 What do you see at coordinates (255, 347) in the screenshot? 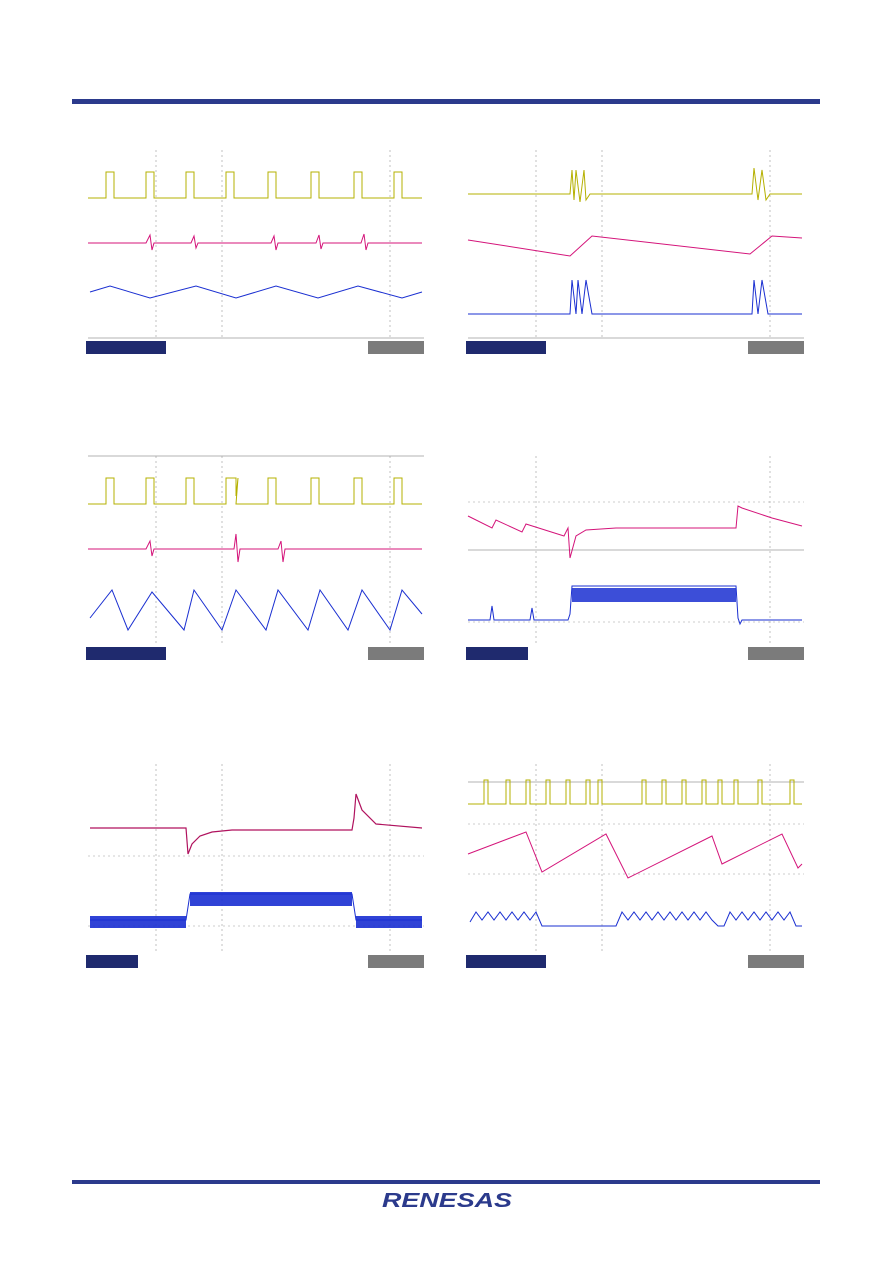
I see `scope-status-bar` at bounding box center [255, 347].